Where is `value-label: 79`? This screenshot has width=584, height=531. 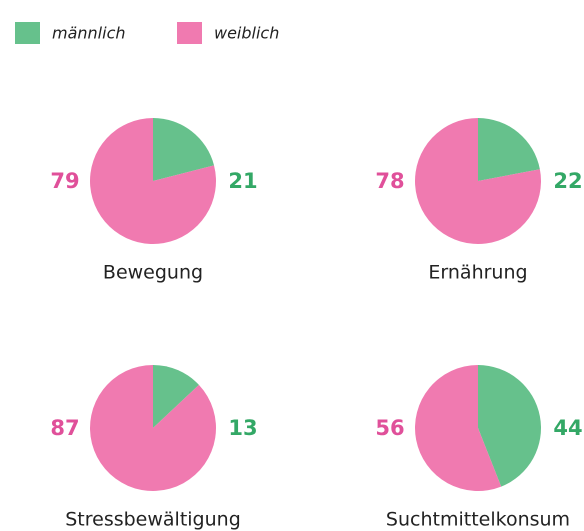 value-label: 79 is located at coordinates (64, 181).